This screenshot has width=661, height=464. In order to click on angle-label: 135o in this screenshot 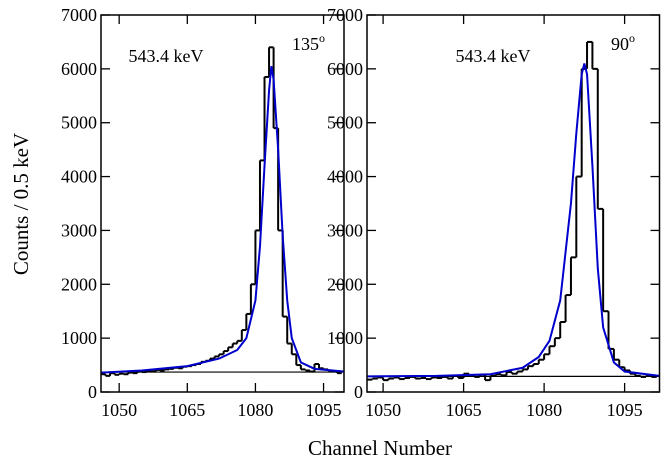, I will do `click(308, 42)`.